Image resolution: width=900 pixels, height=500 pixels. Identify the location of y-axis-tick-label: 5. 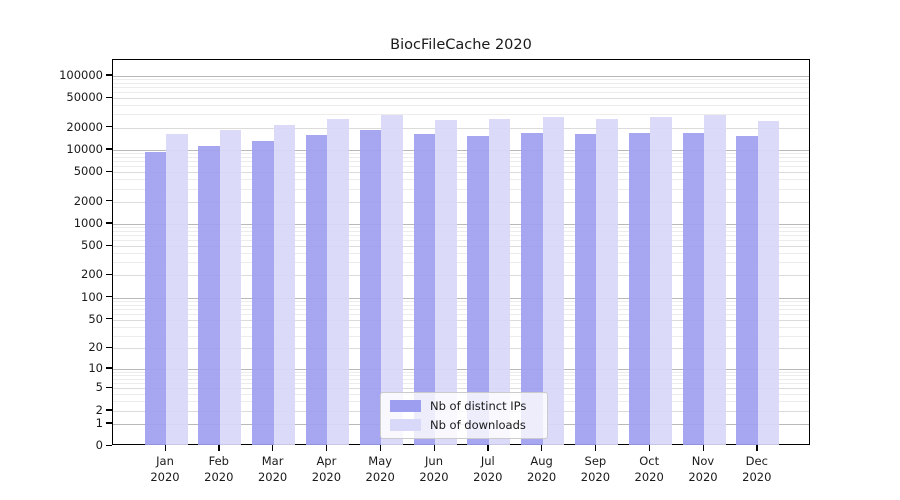
(99, 387).